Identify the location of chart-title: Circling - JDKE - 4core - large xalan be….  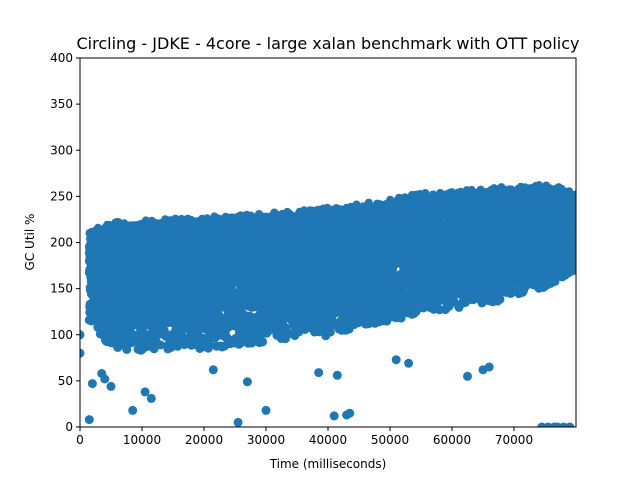
(328, 43).